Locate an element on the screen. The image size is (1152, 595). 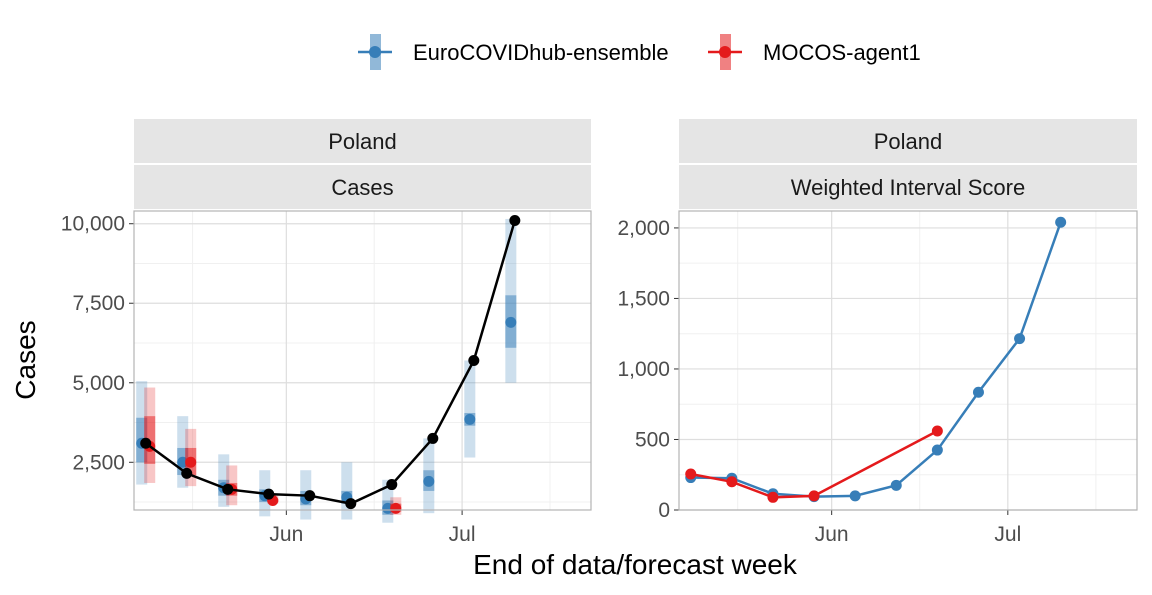
wis-ytick-label: 0 is located at coordinates (664, 510).